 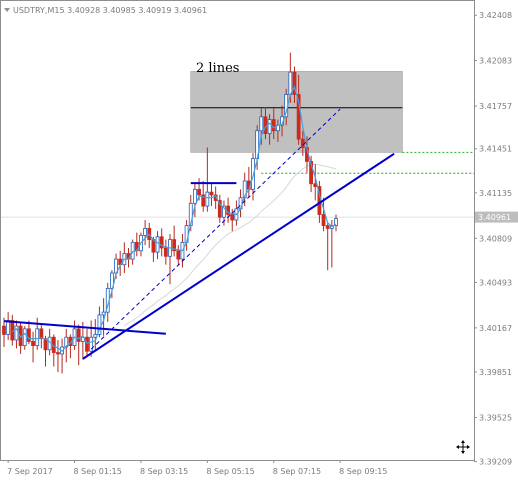 I want to click on y-axis-tick-label: 3.41757, so click(x=495, y=106).